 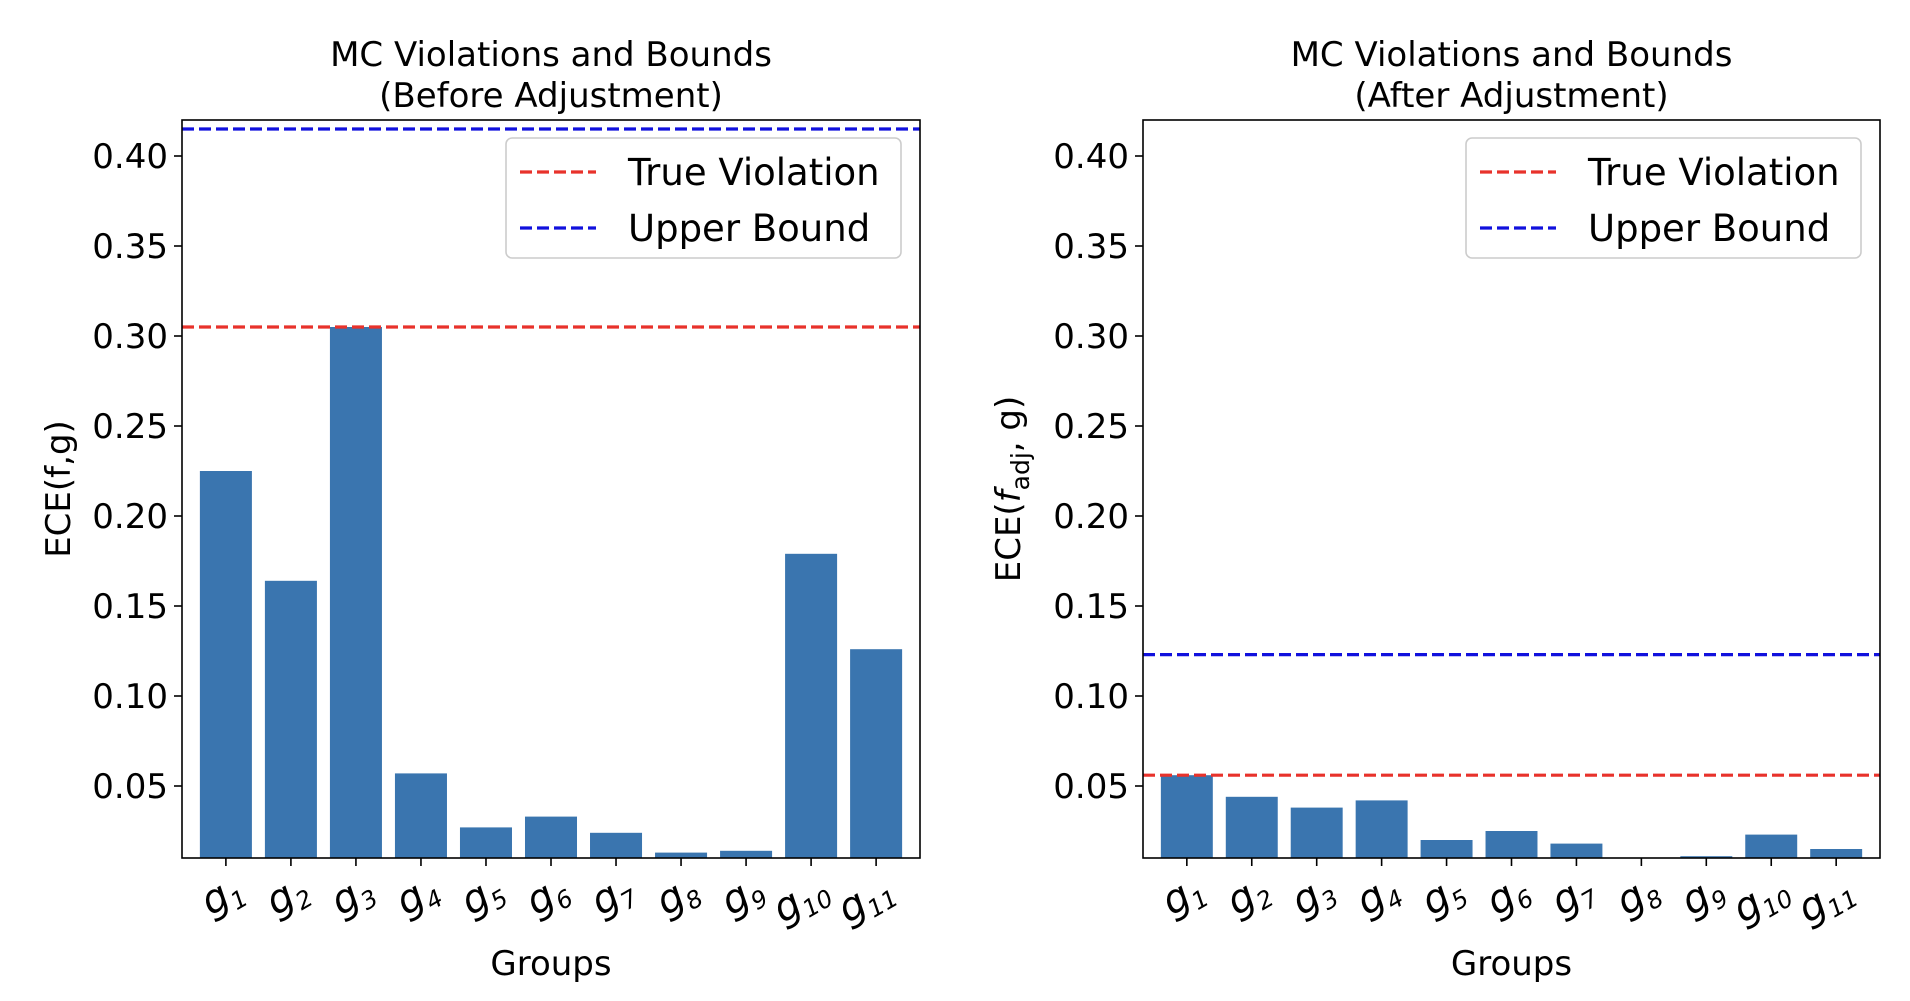 I want to click on y-axis-label: ECE(fadj, g), so click(x=1012, y=489).